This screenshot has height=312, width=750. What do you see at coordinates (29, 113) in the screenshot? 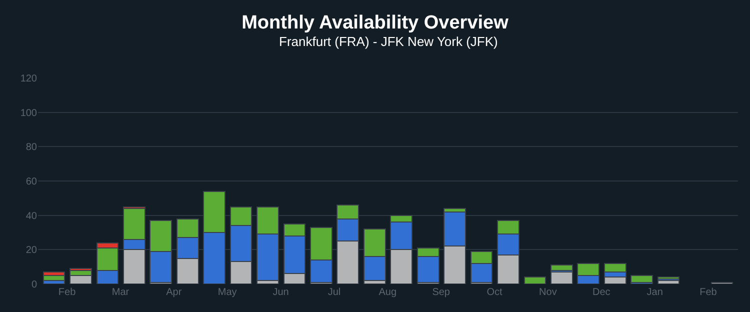
I see `y-tick-label: 100` at bounding box center [29, 113].